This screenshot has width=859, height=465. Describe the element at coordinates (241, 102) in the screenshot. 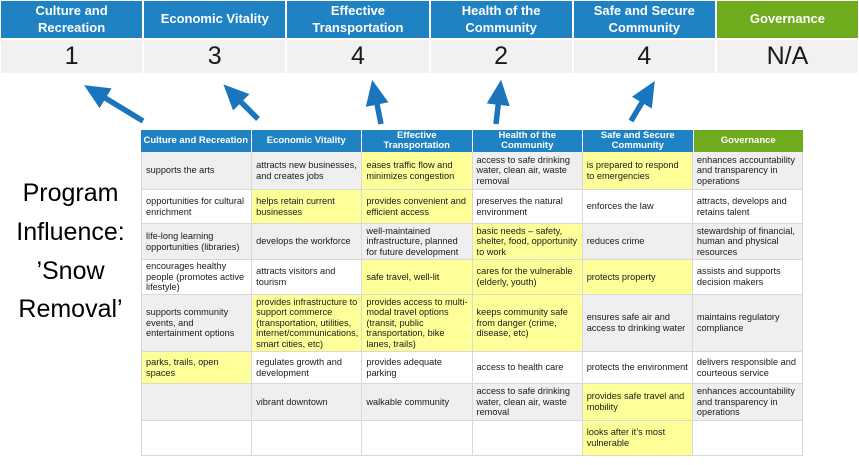

I see `arrow-icon-economic` at that location.